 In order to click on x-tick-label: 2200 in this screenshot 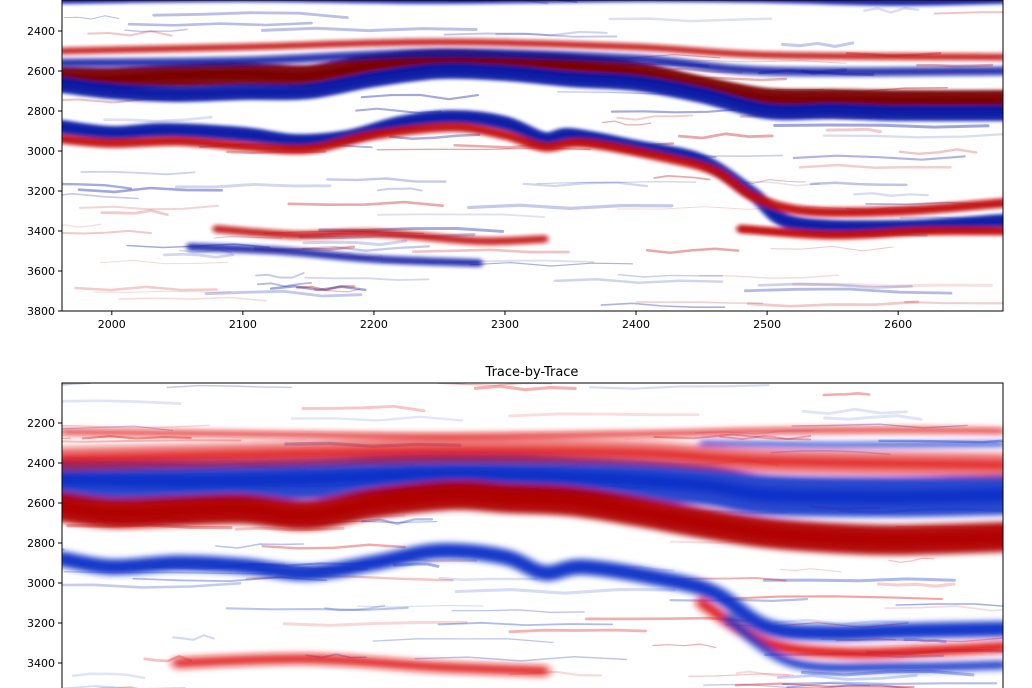, I will do `click(374, 324)`.